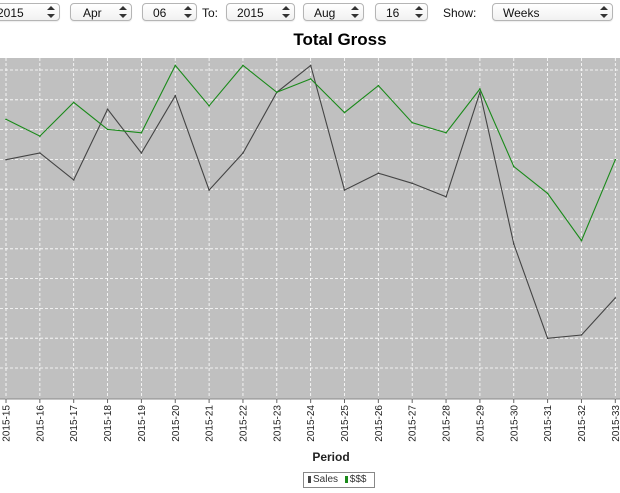 This screenshot has width=620, height=493. I want to click on from-day-select: 06, so click(169, 12).